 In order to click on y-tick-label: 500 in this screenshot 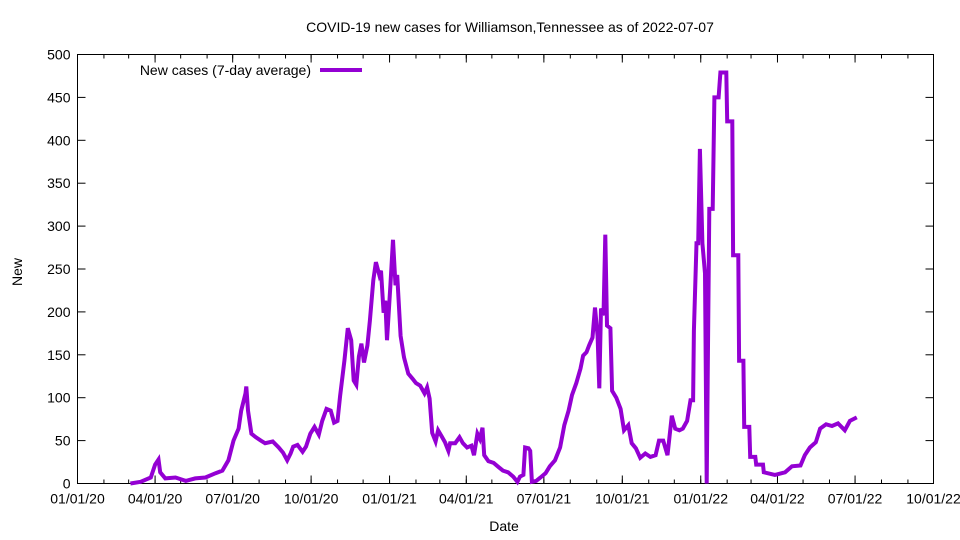, I will do `click(59, 55)`.